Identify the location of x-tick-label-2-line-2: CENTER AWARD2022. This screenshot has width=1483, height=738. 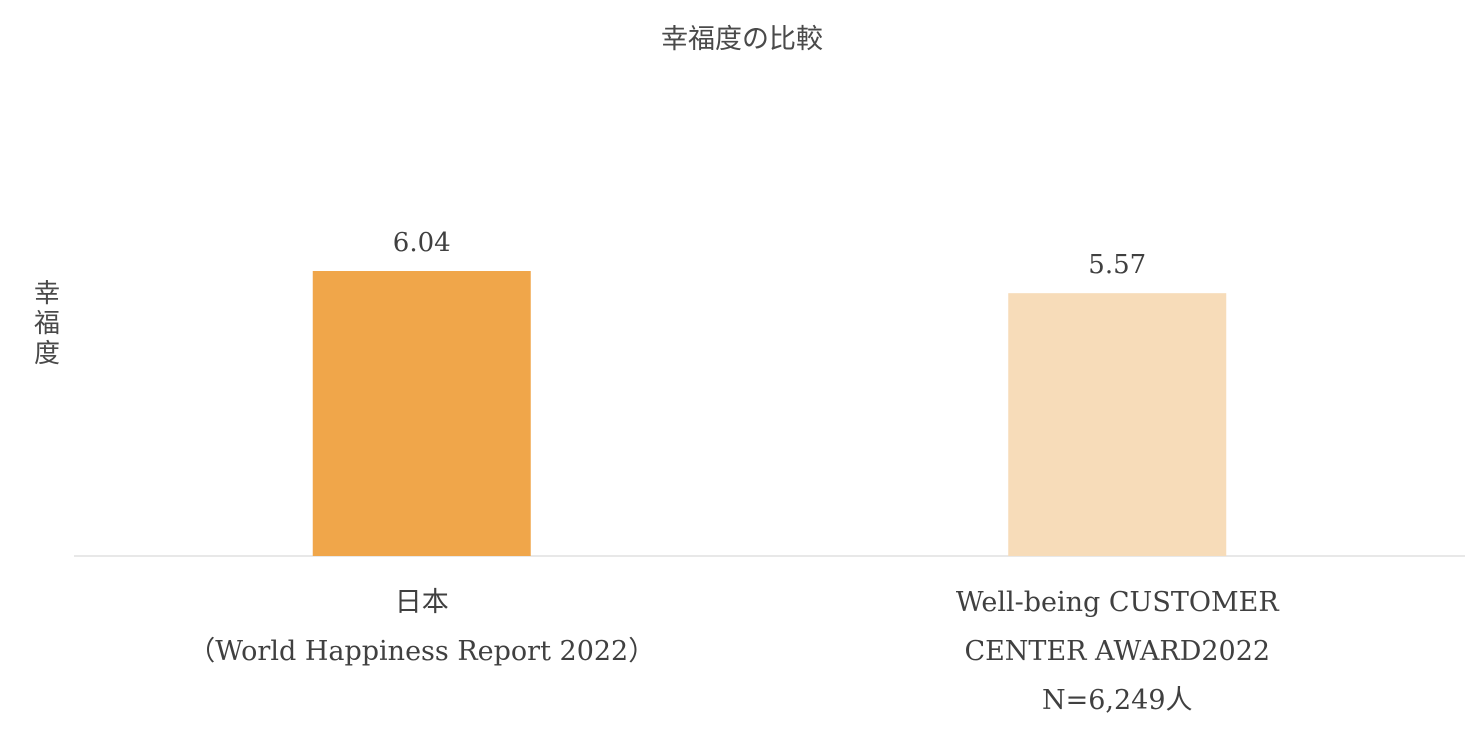
(1117, 651).